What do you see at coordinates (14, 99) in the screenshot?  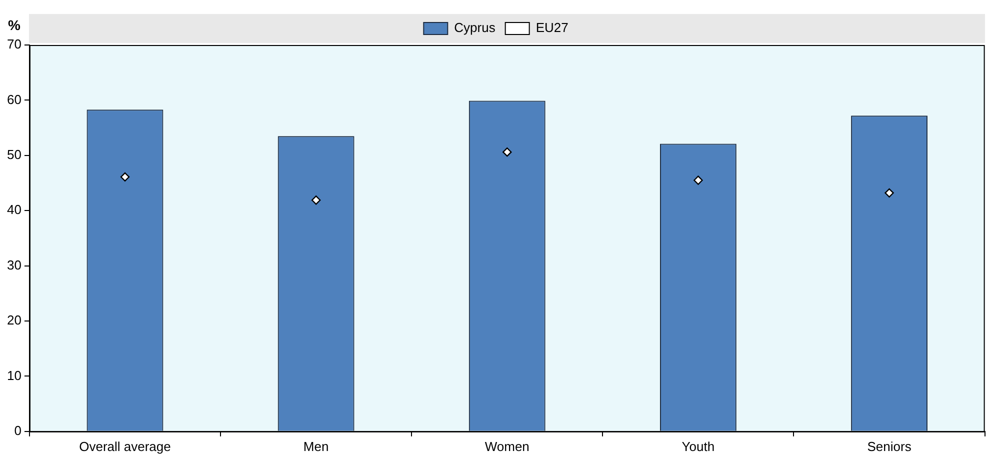 I see `y-tick-label: 60` at bounding box center [14, 99].